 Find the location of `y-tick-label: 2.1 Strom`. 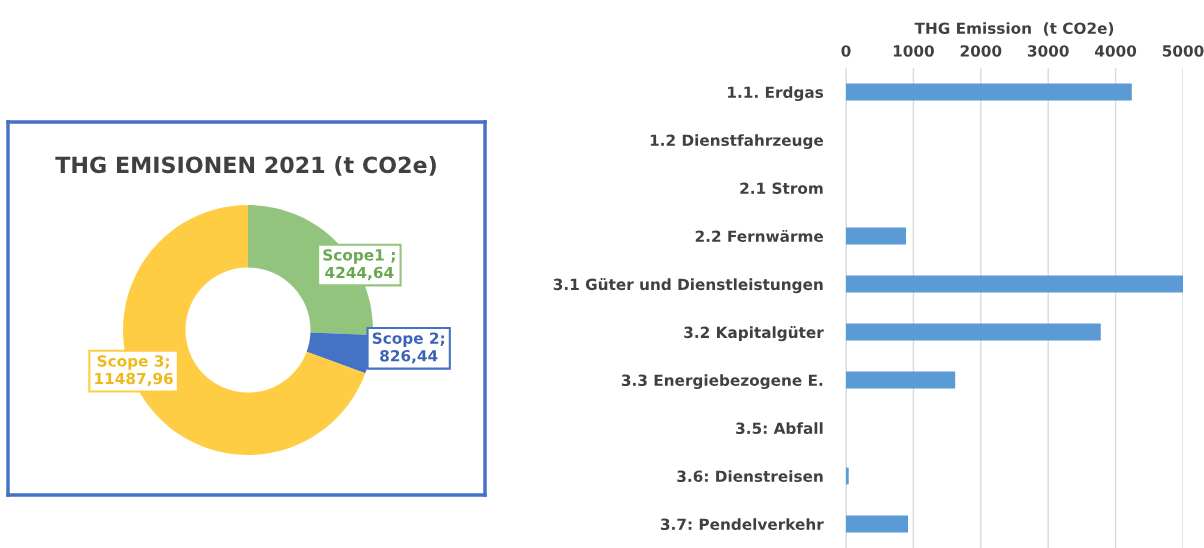

y-tick-label: 2.1 Strom is located at coordinates (781, 188).